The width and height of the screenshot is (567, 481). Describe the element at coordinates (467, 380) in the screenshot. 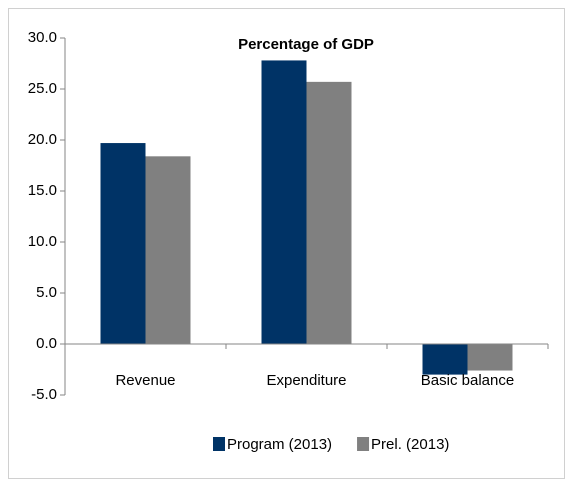

I see `x-tick-label: Basic balance` at that location.